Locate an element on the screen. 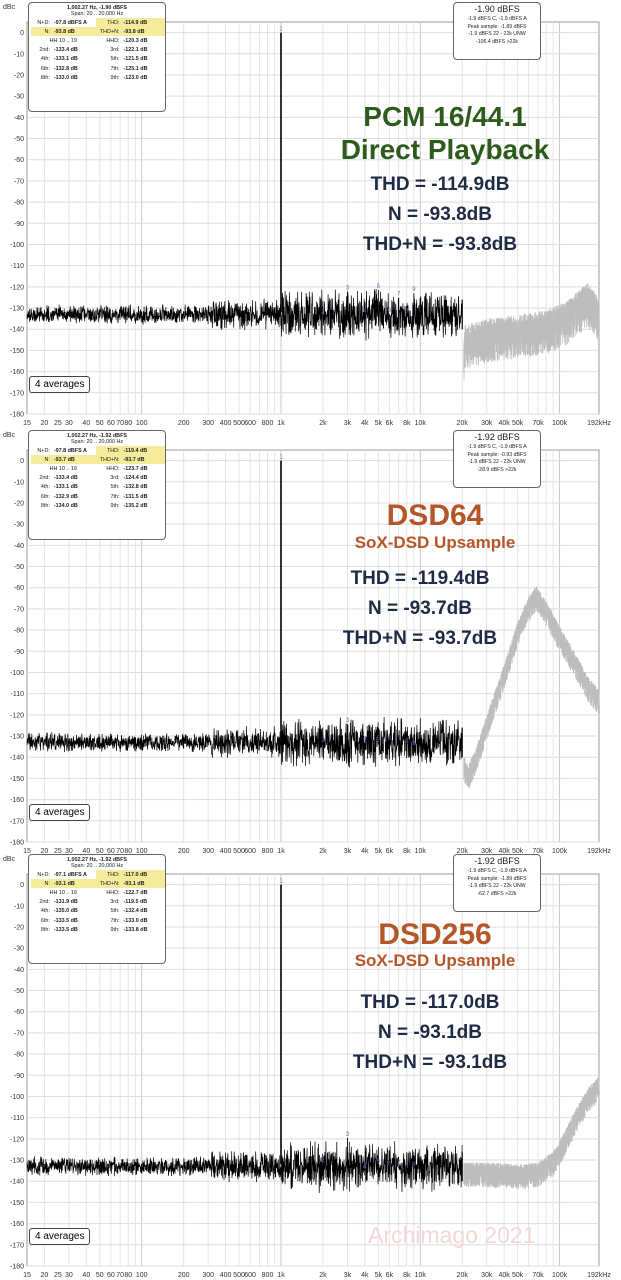 This screenshot has width=621, height=1280. dsd64-measurement-cell: -132.8 dB is located at coordinates (135, 487).